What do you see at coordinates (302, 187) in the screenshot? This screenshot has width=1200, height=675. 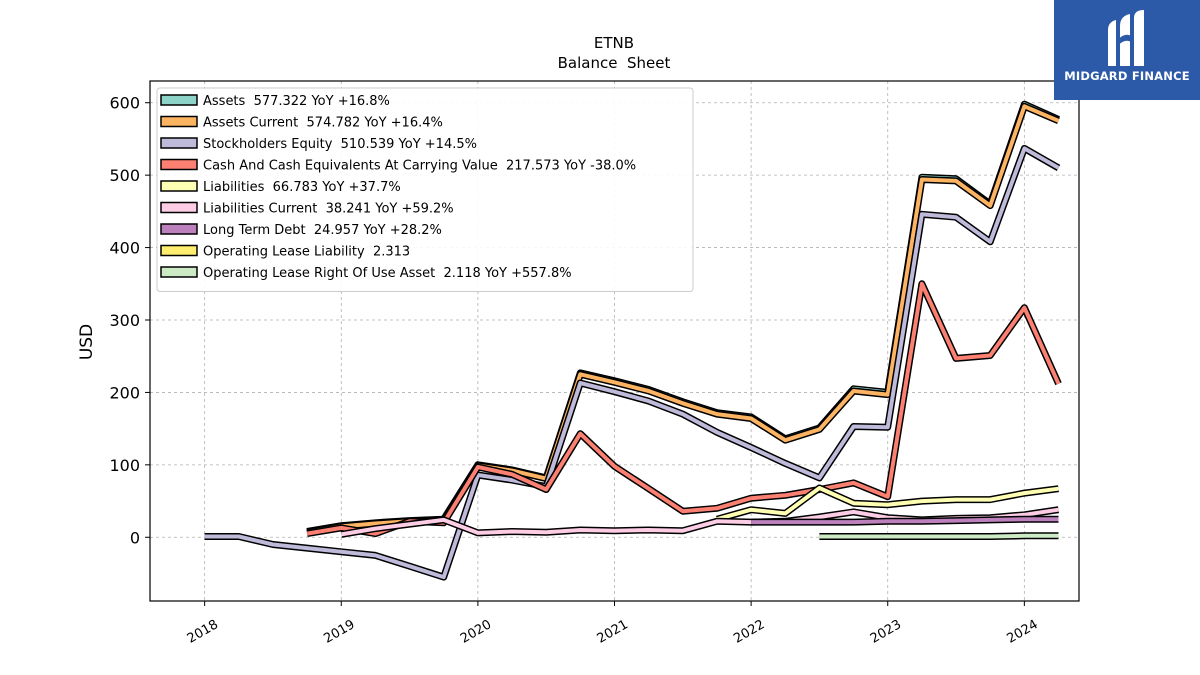 I see `legend-label: Liabilities 66.783 YoY +37.7%` at bounding box center [302, 187].